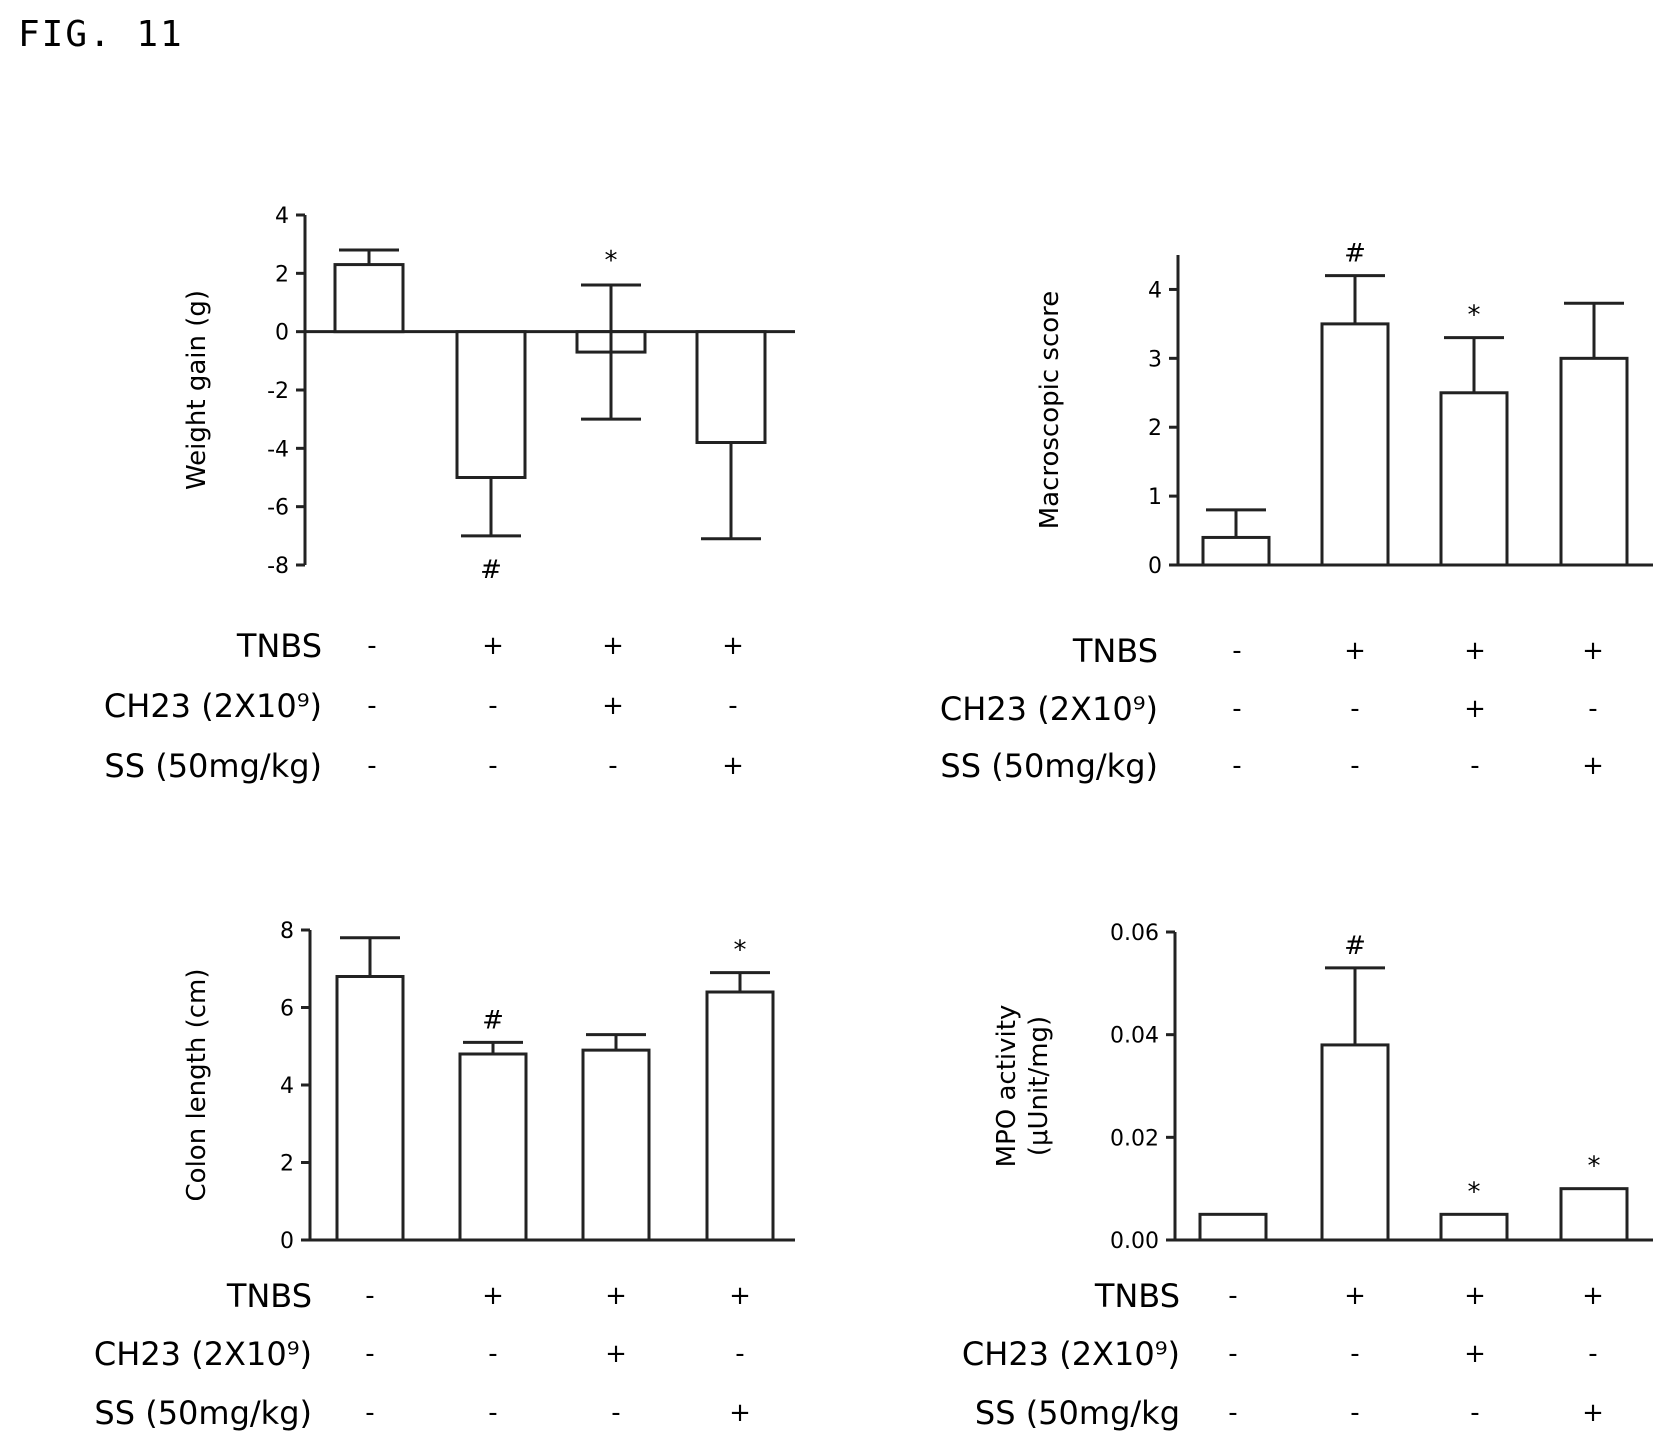 The width and height of the screenshot is (1670, 1446). I want to click on treatment-label: SS (50mg/kg, so click(1077, 1413).